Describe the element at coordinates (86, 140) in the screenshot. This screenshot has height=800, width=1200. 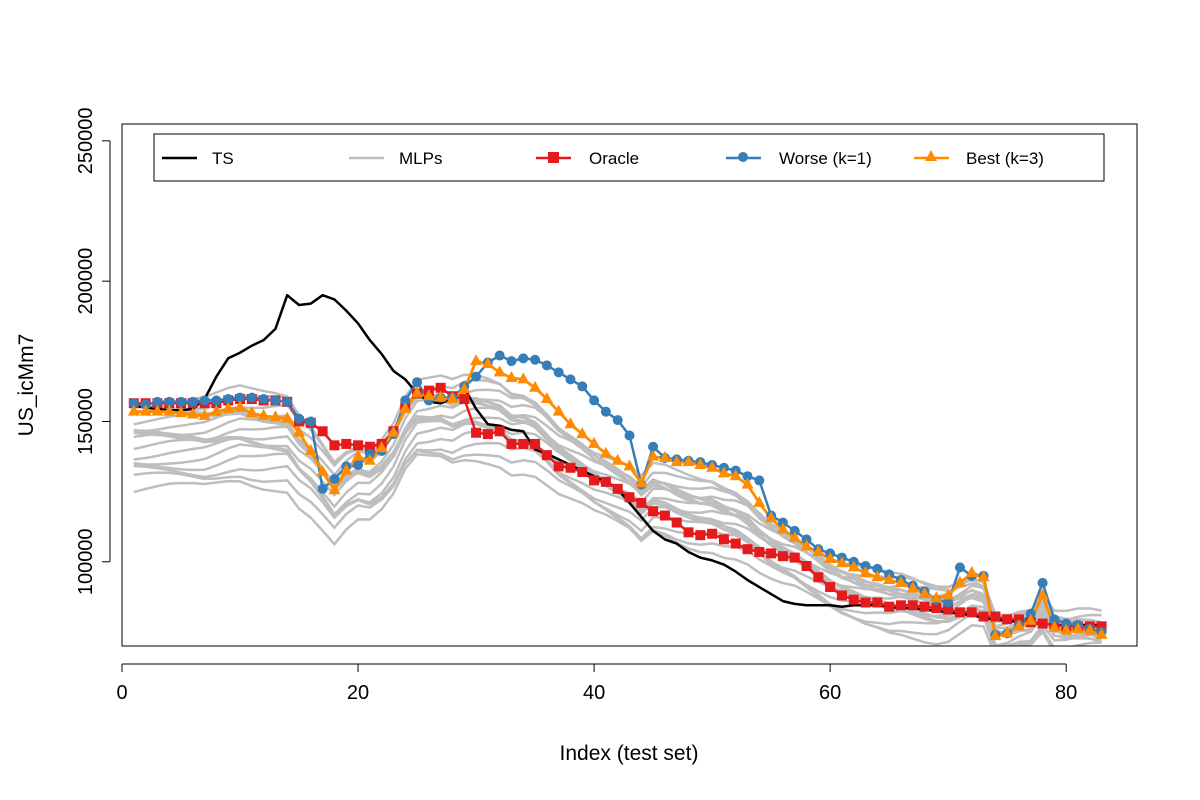
I see `y-tick-label: 250000` at that location.